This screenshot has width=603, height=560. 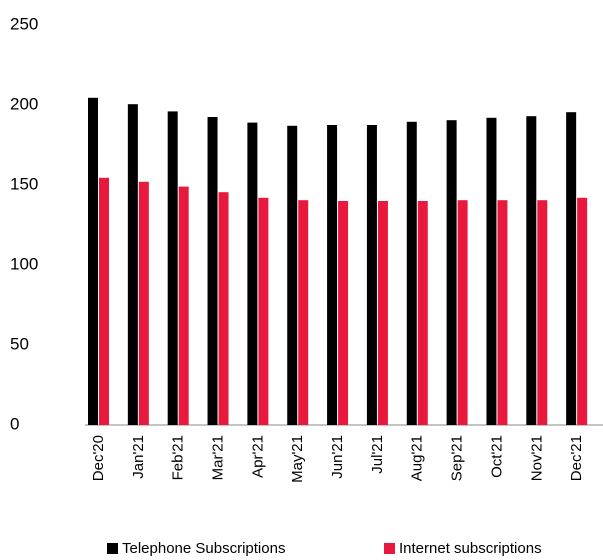 What do you see at coordinates (24, 23) in the screenshot?
I see `y-tick-label: 250` at bounding box center [24, 23].